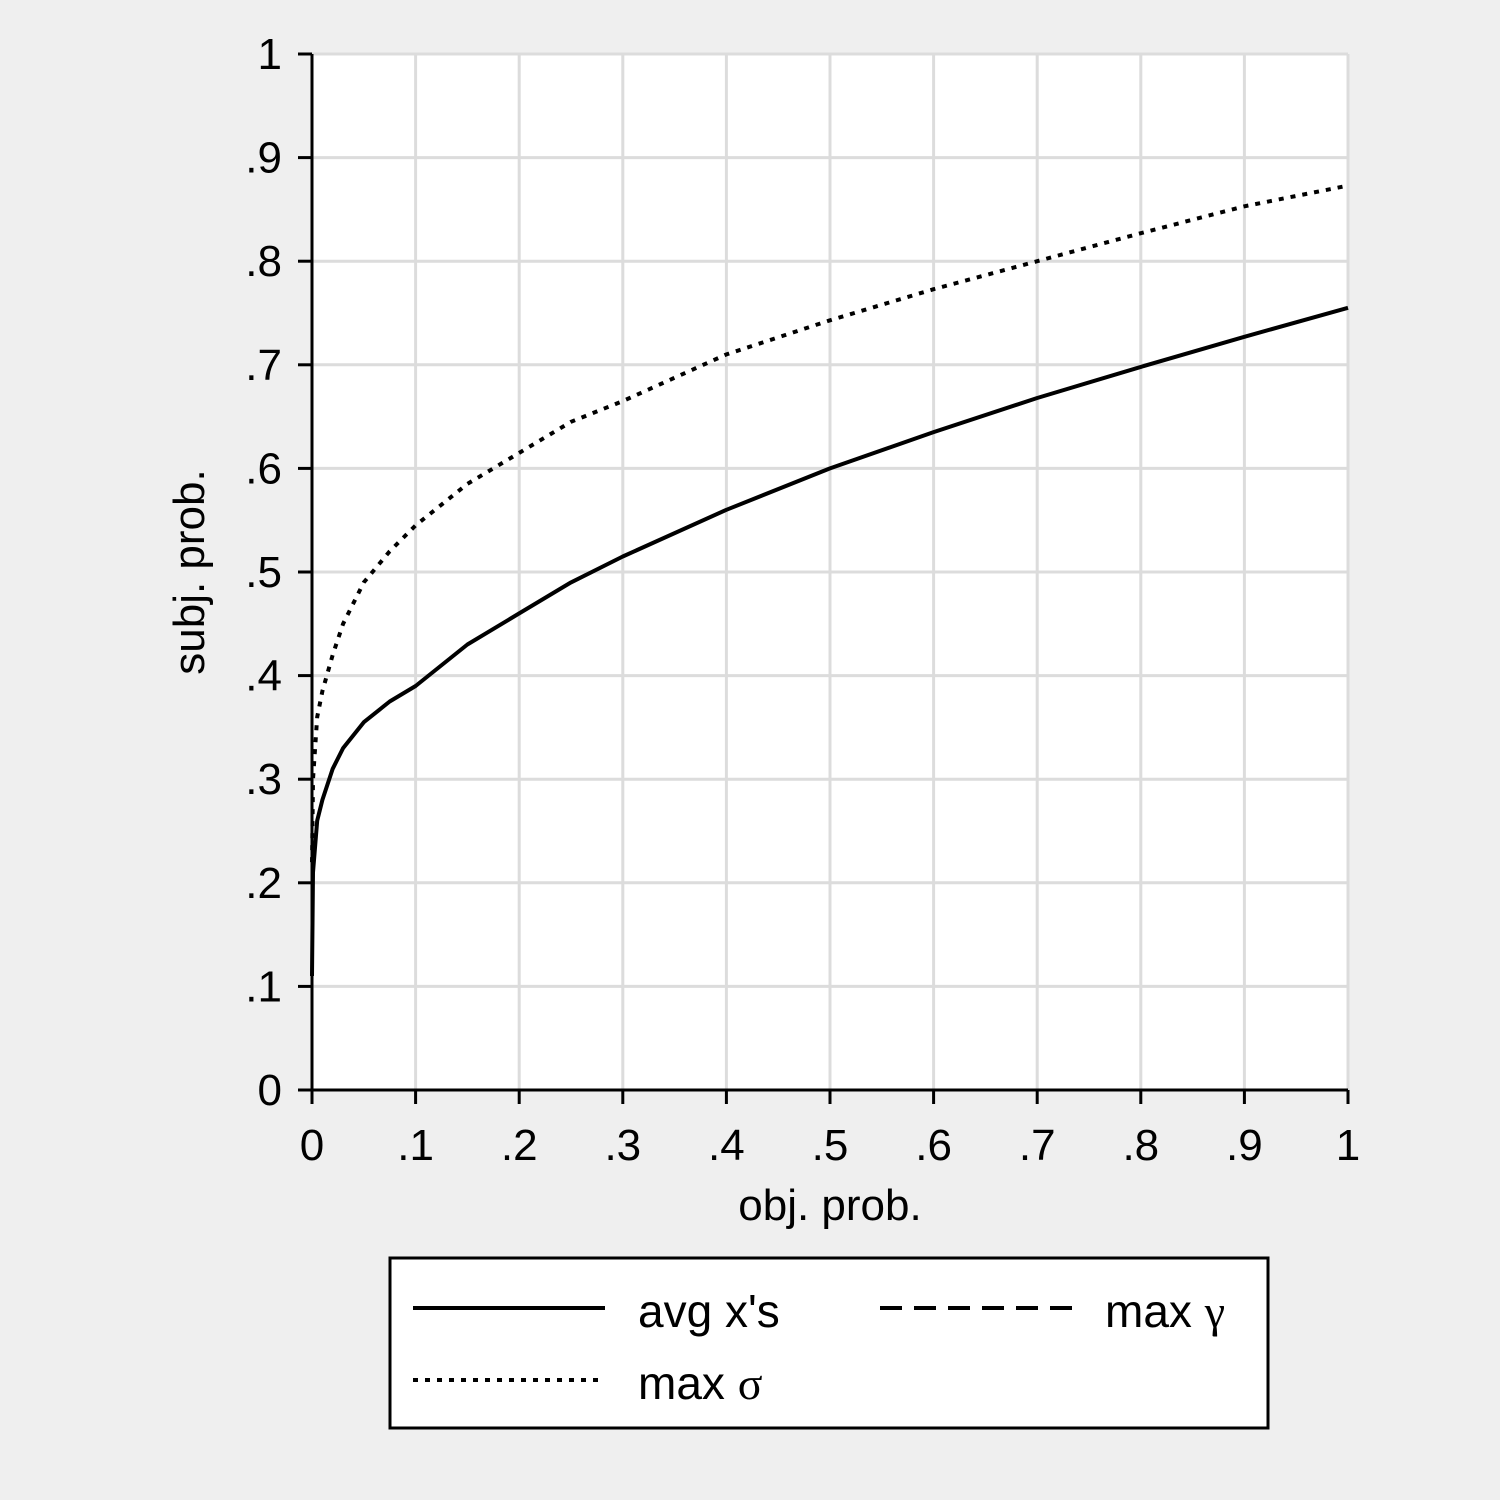 The image size is (1500, 1500). What do you see at coordinates (270, 1090) in the screenshot?
I see `y-tick-label: 0` at bounding box center [270, 1090].